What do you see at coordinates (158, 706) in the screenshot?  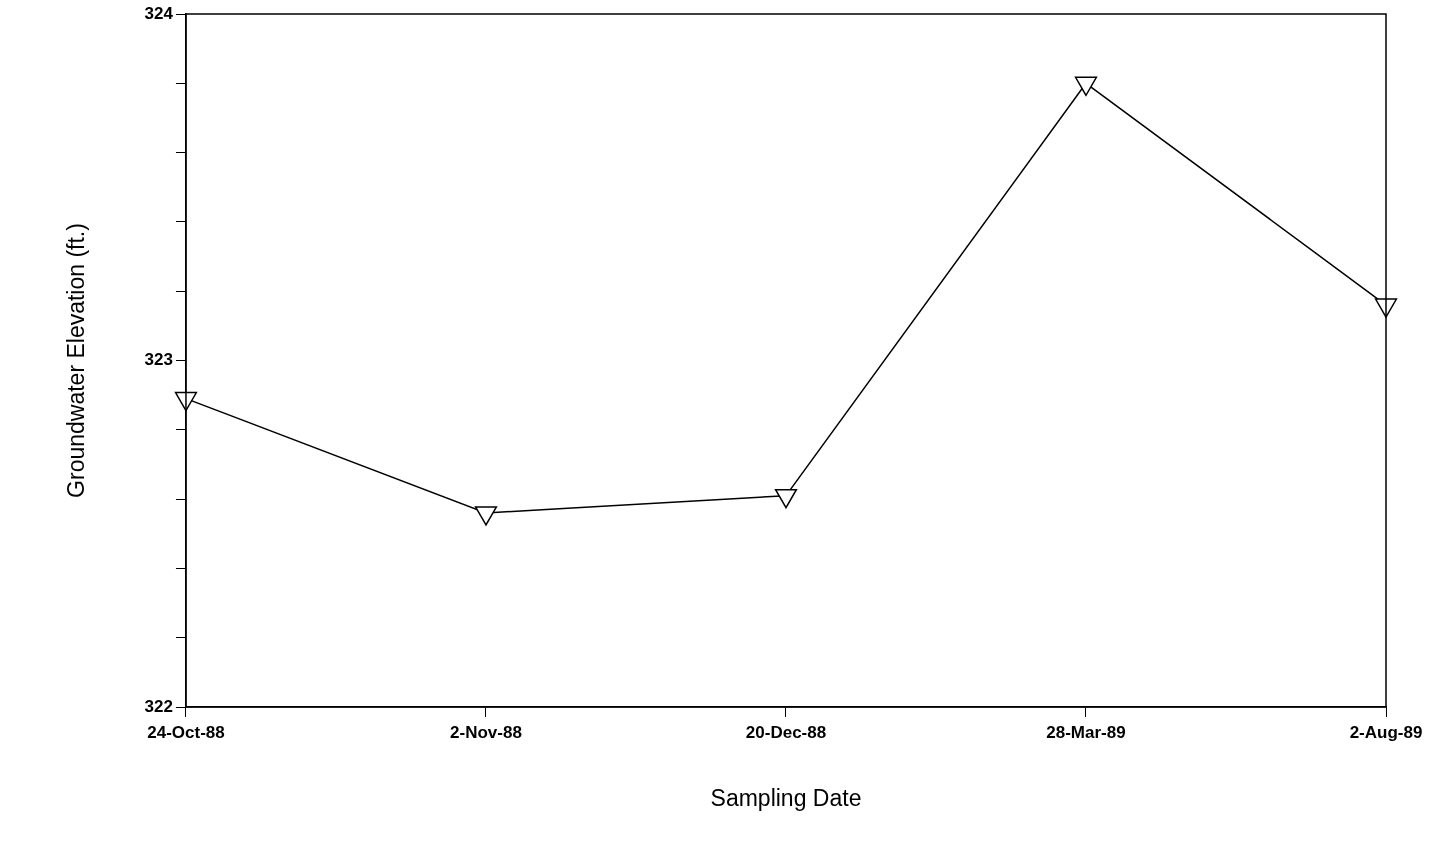 I see `y-tick-label: 322` at bounding box center [158, 706].